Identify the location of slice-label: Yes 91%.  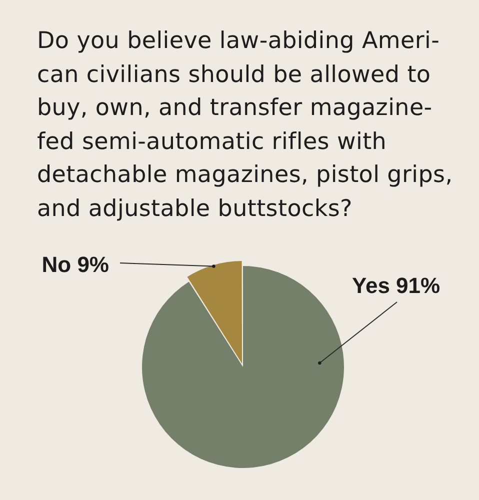
(396, 285).